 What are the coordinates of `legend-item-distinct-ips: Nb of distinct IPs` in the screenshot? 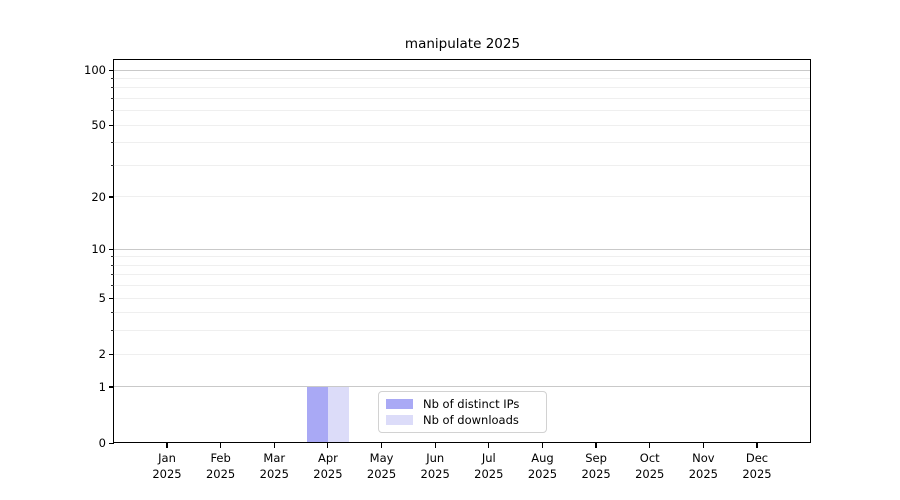 It's located at (462, 404).